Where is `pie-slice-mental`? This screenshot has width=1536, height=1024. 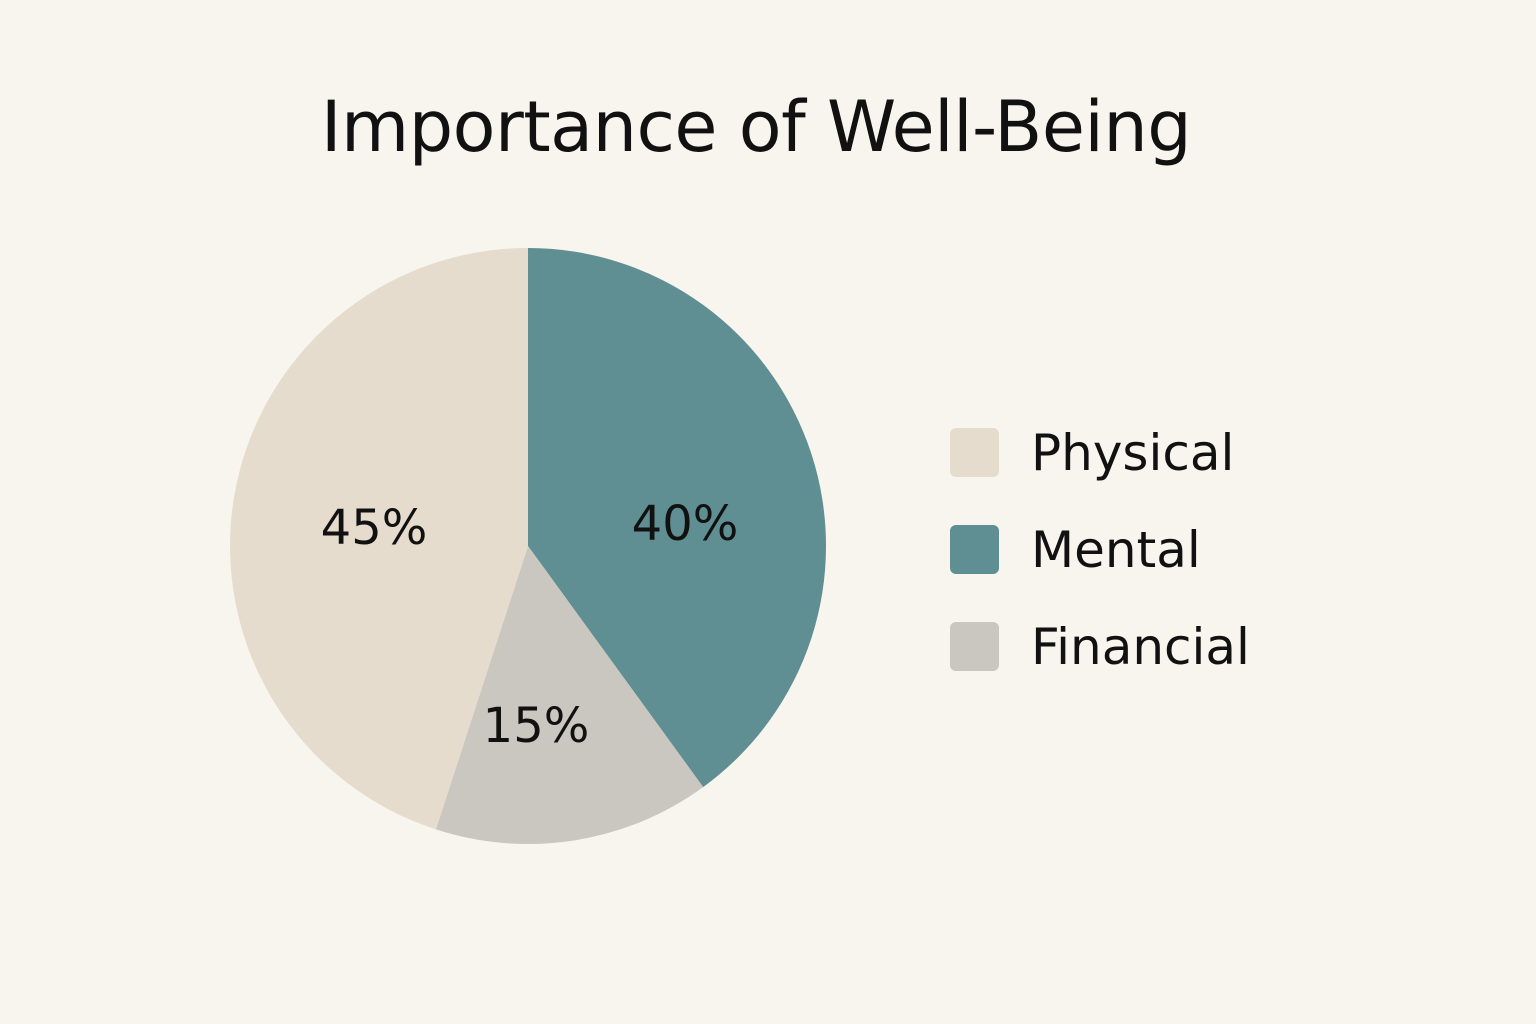 pie-slice-mental is located at coordinates (677, 518).